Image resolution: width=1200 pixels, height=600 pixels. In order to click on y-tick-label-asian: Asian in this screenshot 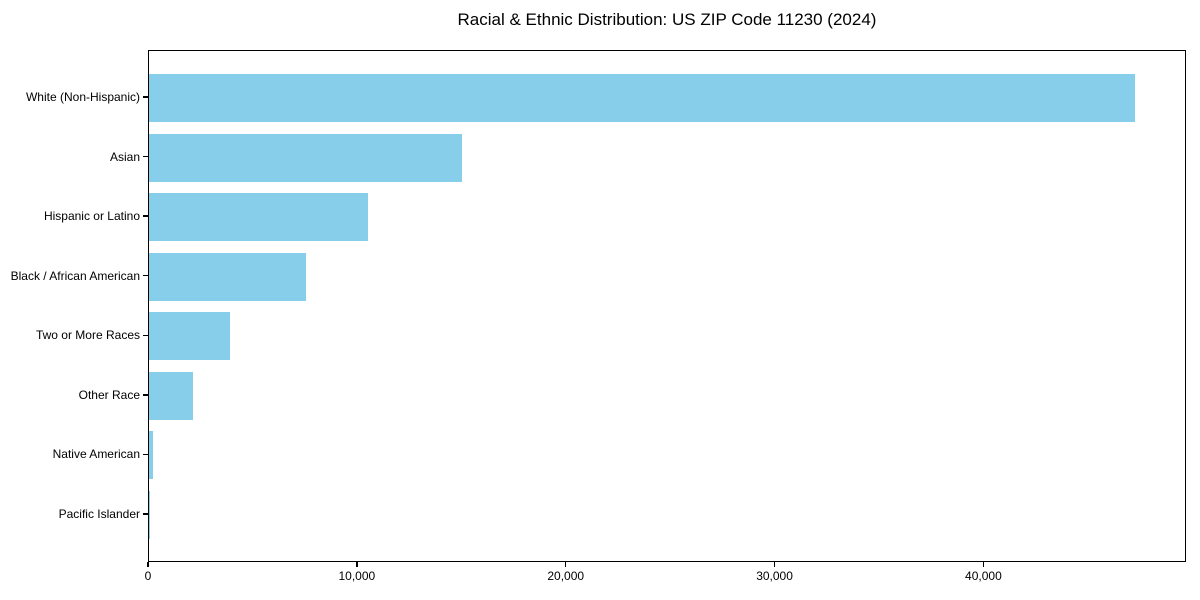, I will do `click(124, 156)`.